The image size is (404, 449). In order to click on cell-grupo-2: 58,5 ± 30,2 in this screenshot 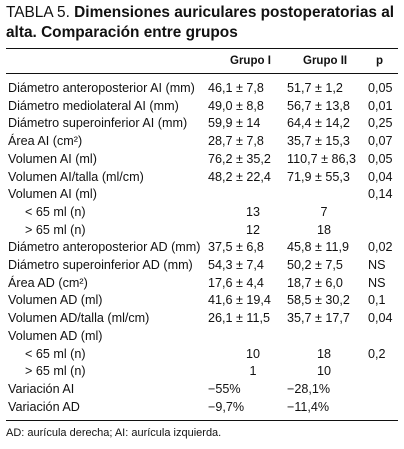, I will do `click(318, 300)`.